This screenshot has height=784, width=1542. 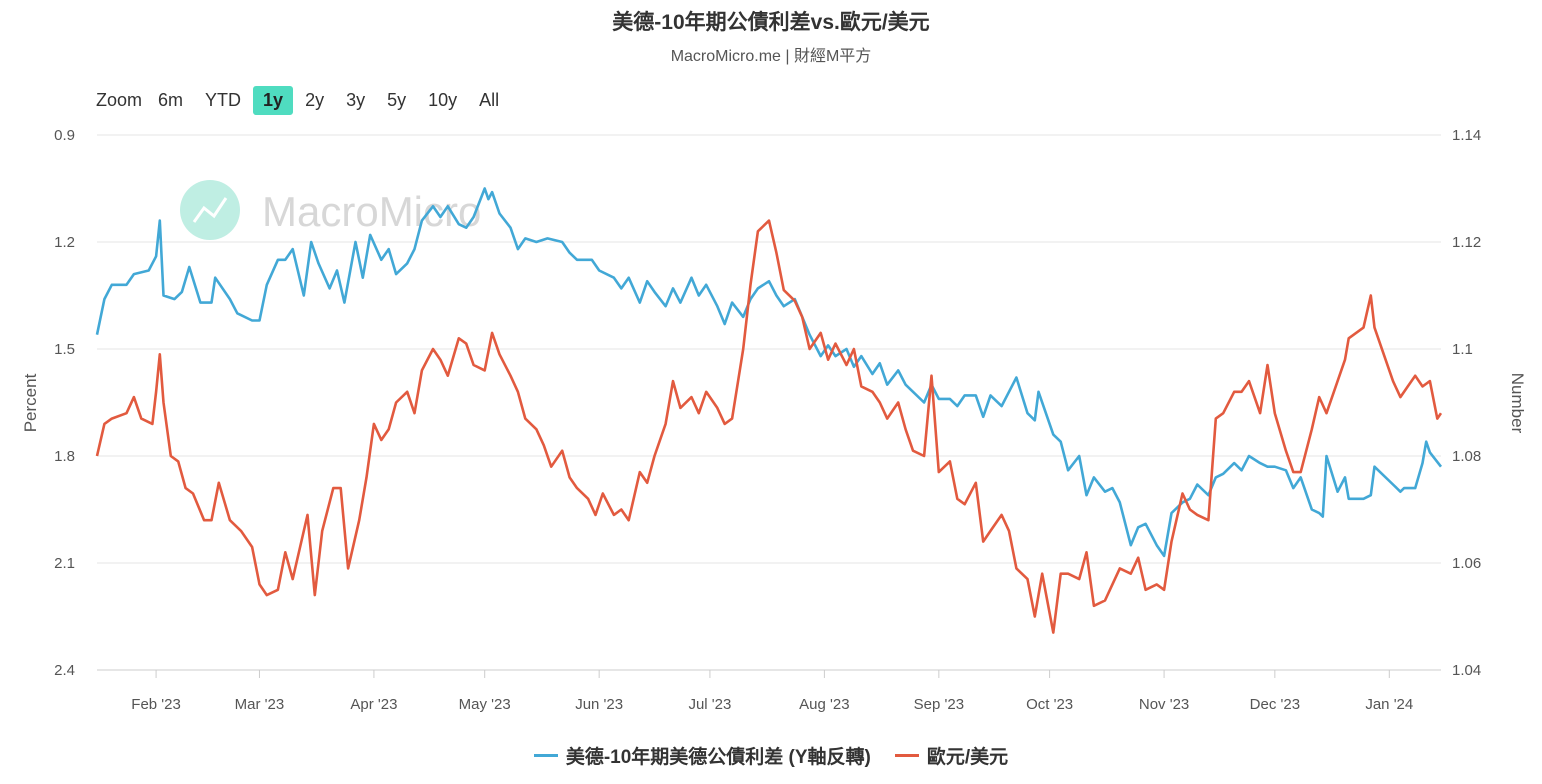 I want to click on legend-label-eurusd: 歐元/美元, so click(x=967, y=757).